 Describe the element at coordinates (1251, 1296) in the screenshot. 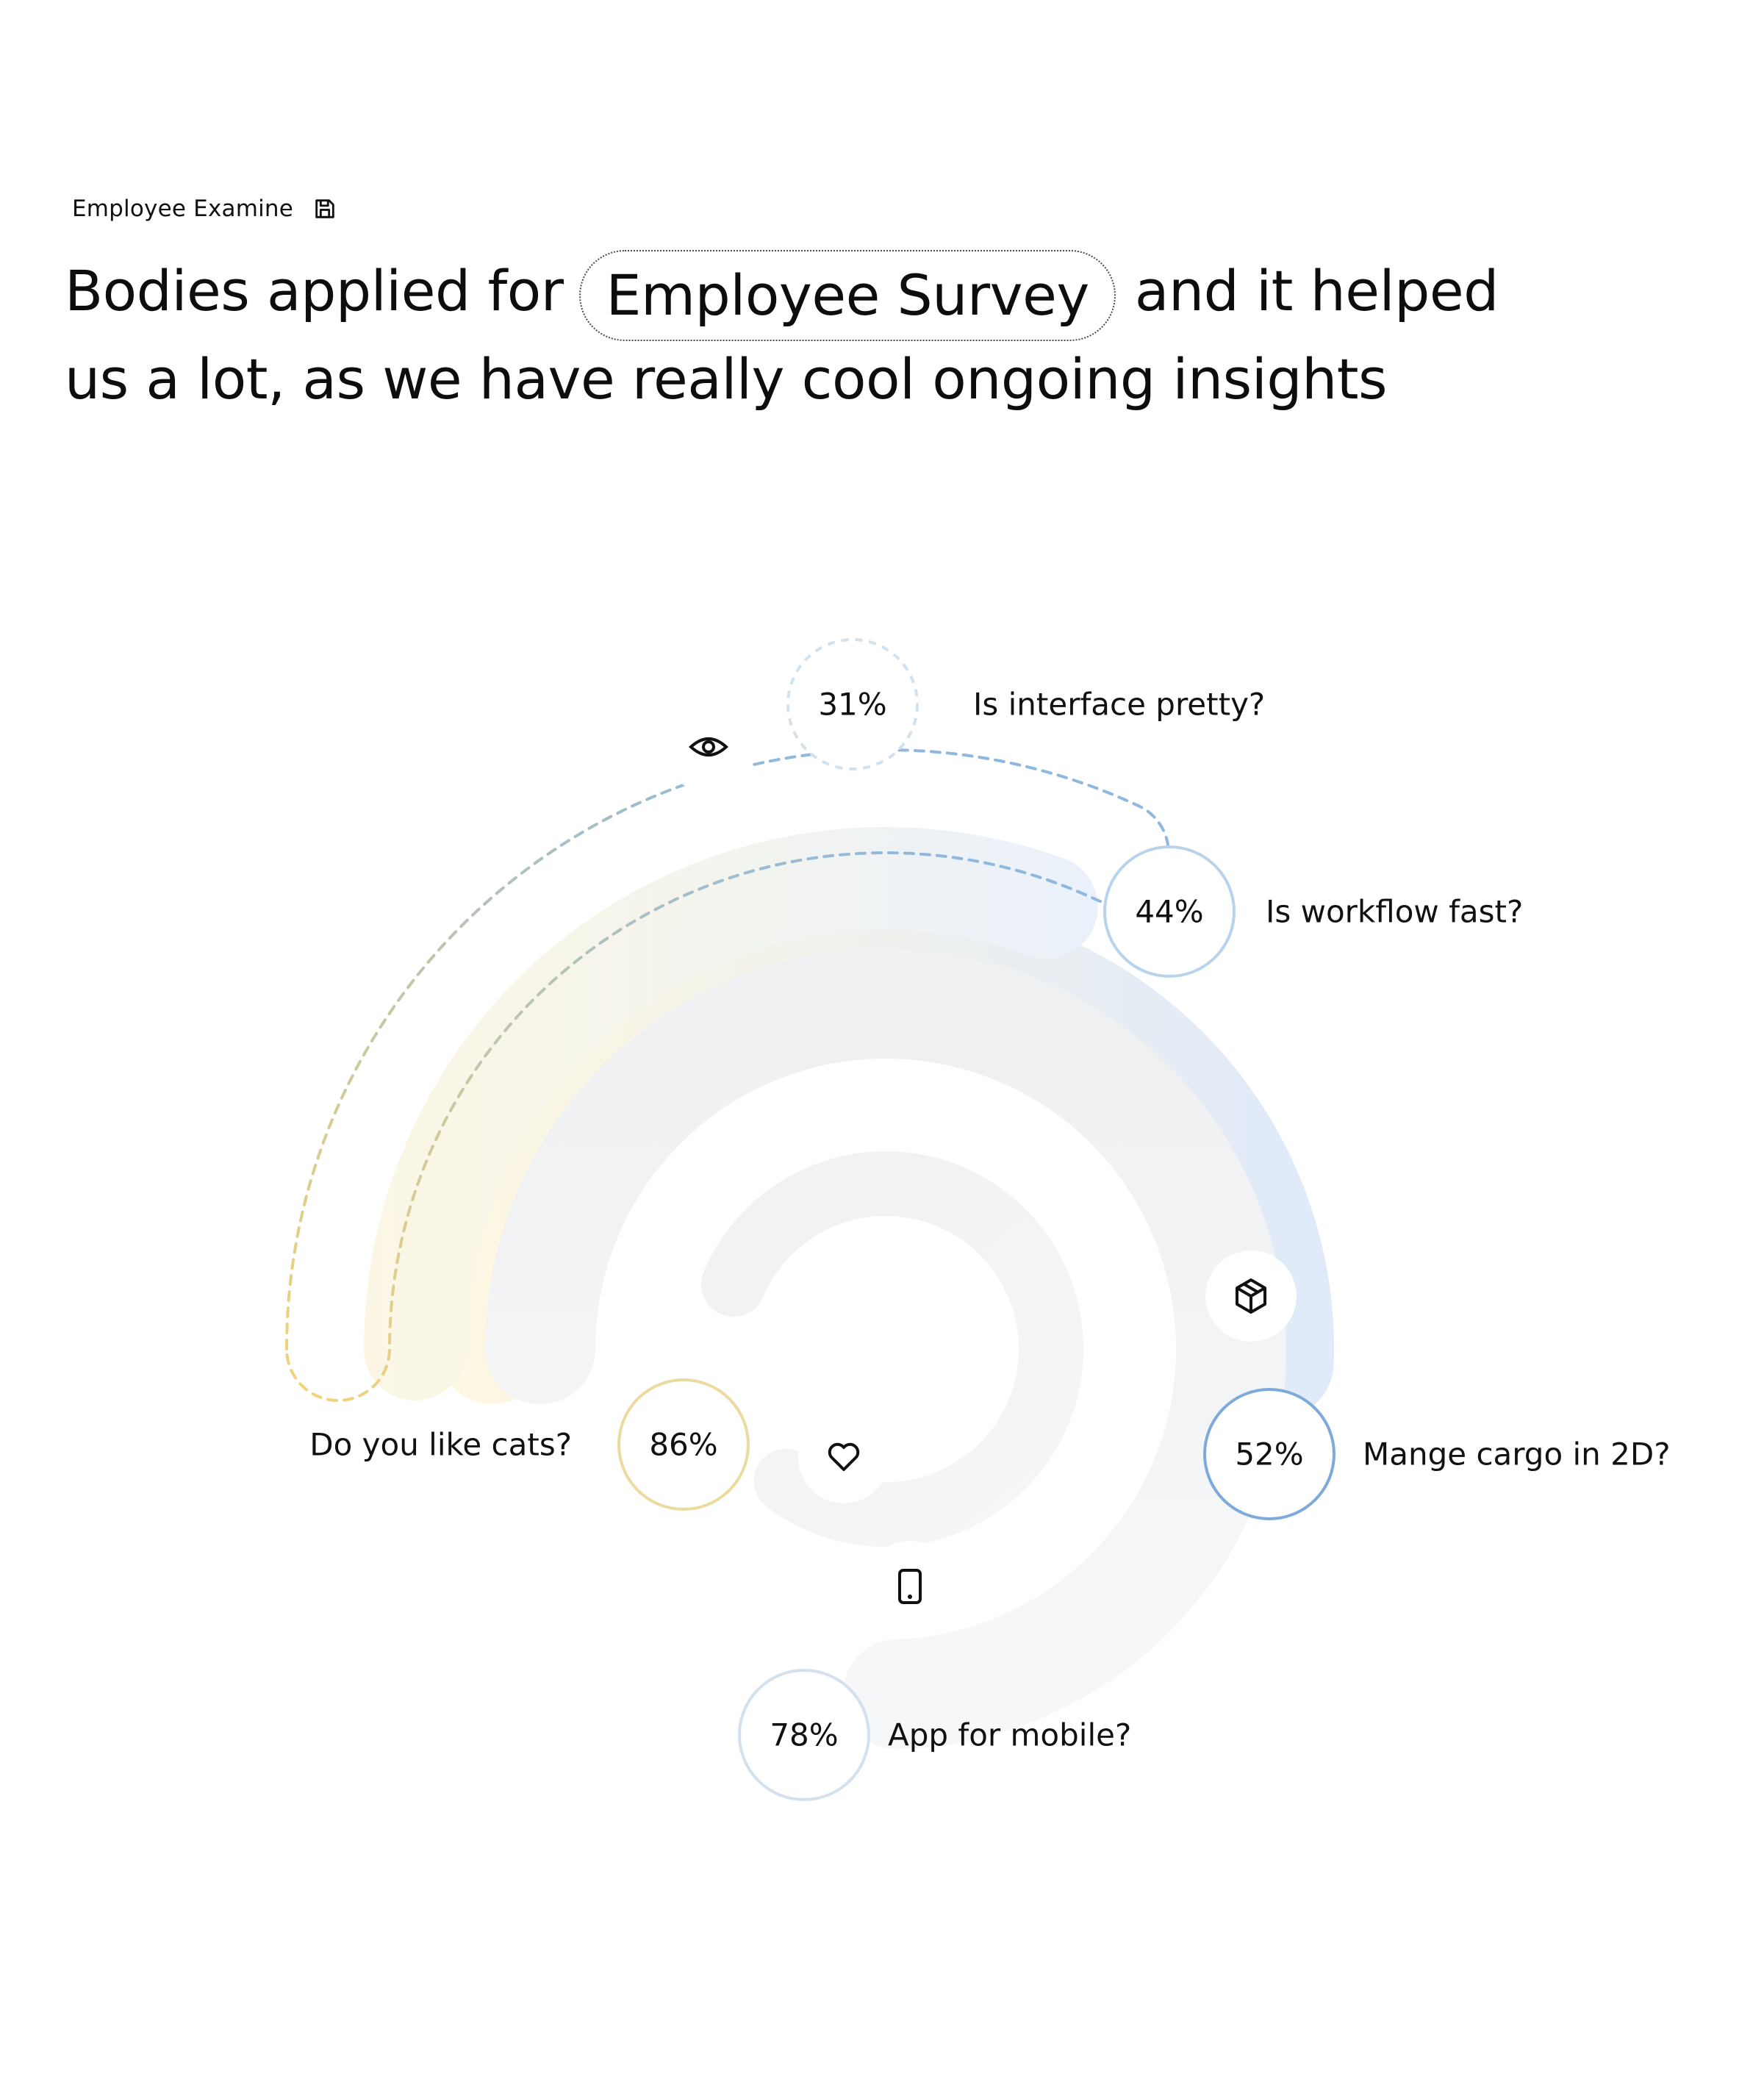

I see `box-icon` at that location.